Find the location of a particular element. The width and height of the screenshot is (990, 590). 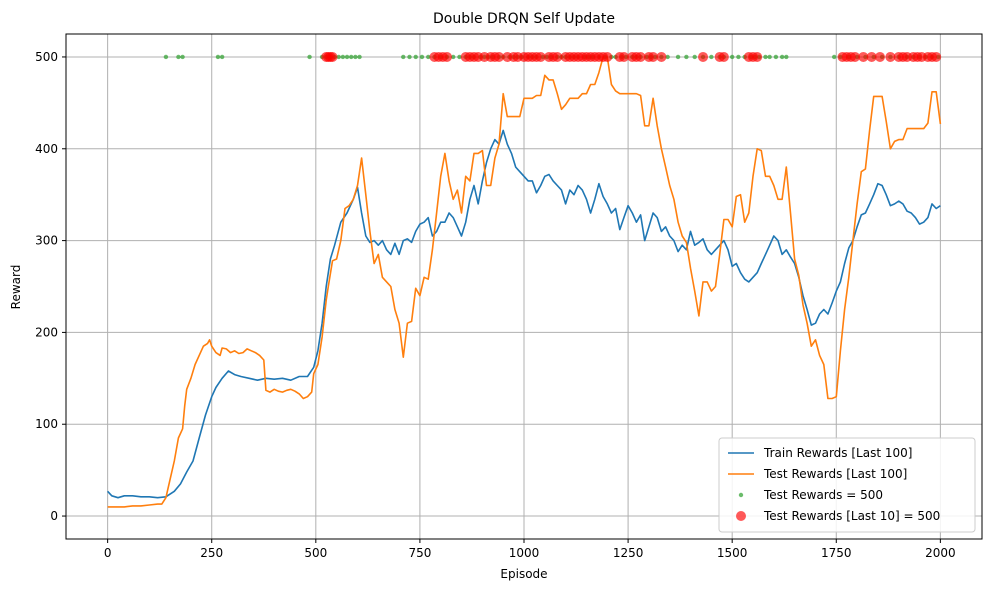

x-tick-label: 1250 is located at coordinates (628, 553).